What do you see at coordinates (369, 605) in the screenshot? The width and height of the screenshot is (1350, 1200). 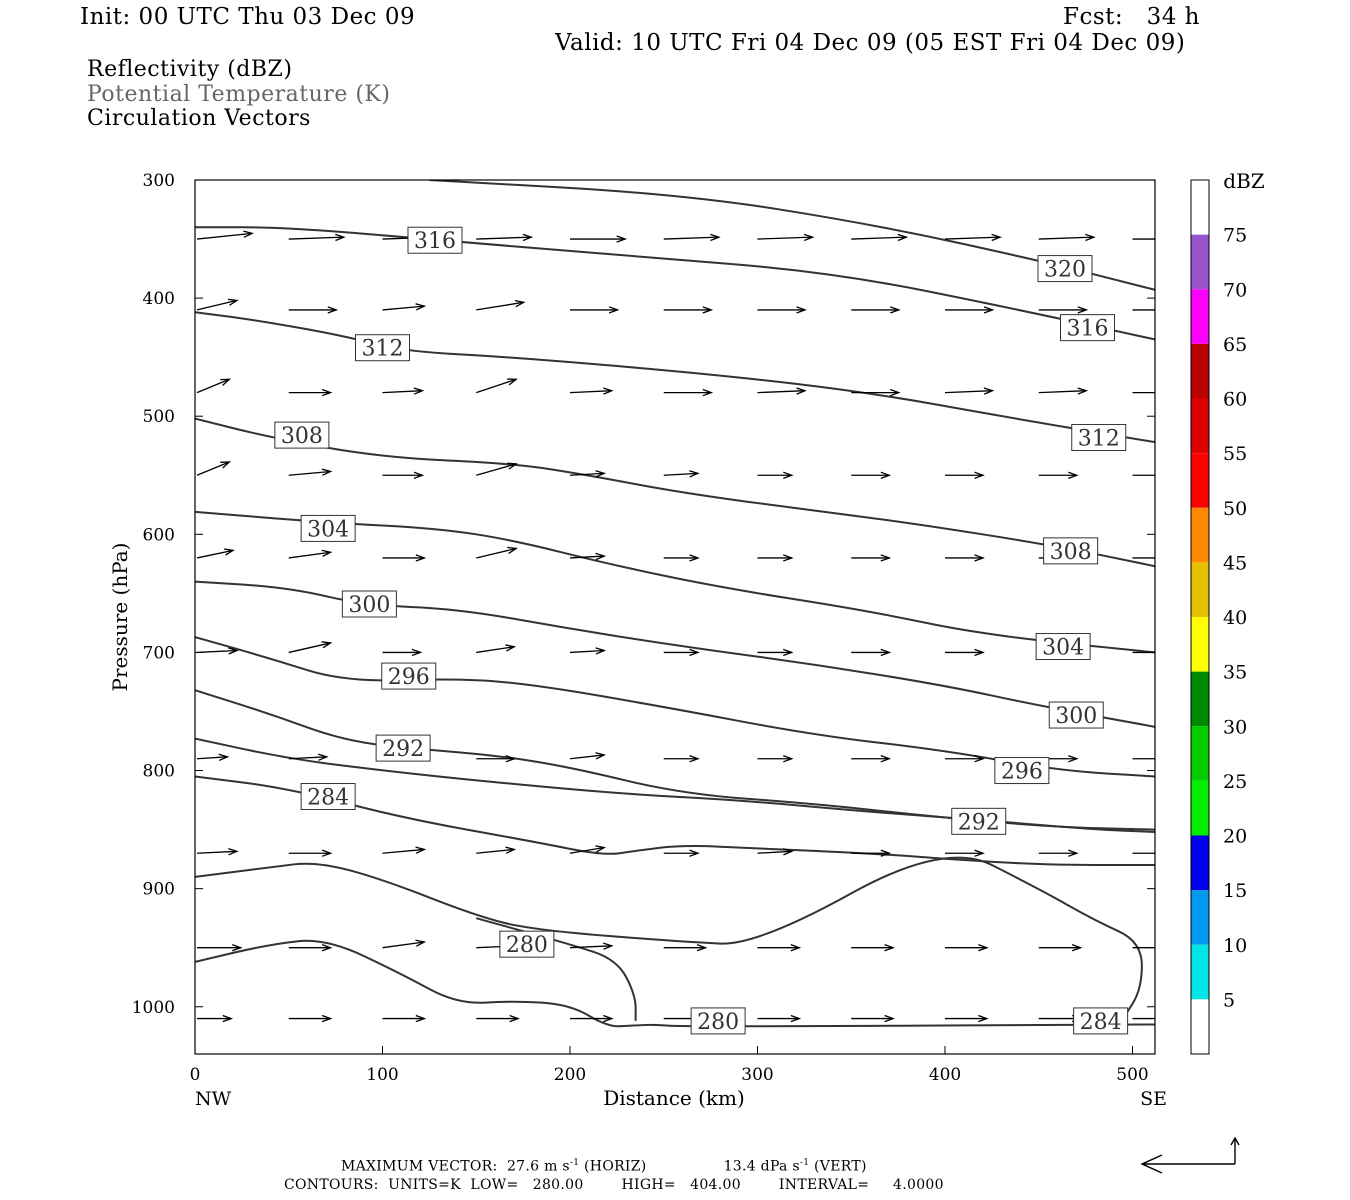 I see `contour-label: 300` at bounding box center [369, 605].